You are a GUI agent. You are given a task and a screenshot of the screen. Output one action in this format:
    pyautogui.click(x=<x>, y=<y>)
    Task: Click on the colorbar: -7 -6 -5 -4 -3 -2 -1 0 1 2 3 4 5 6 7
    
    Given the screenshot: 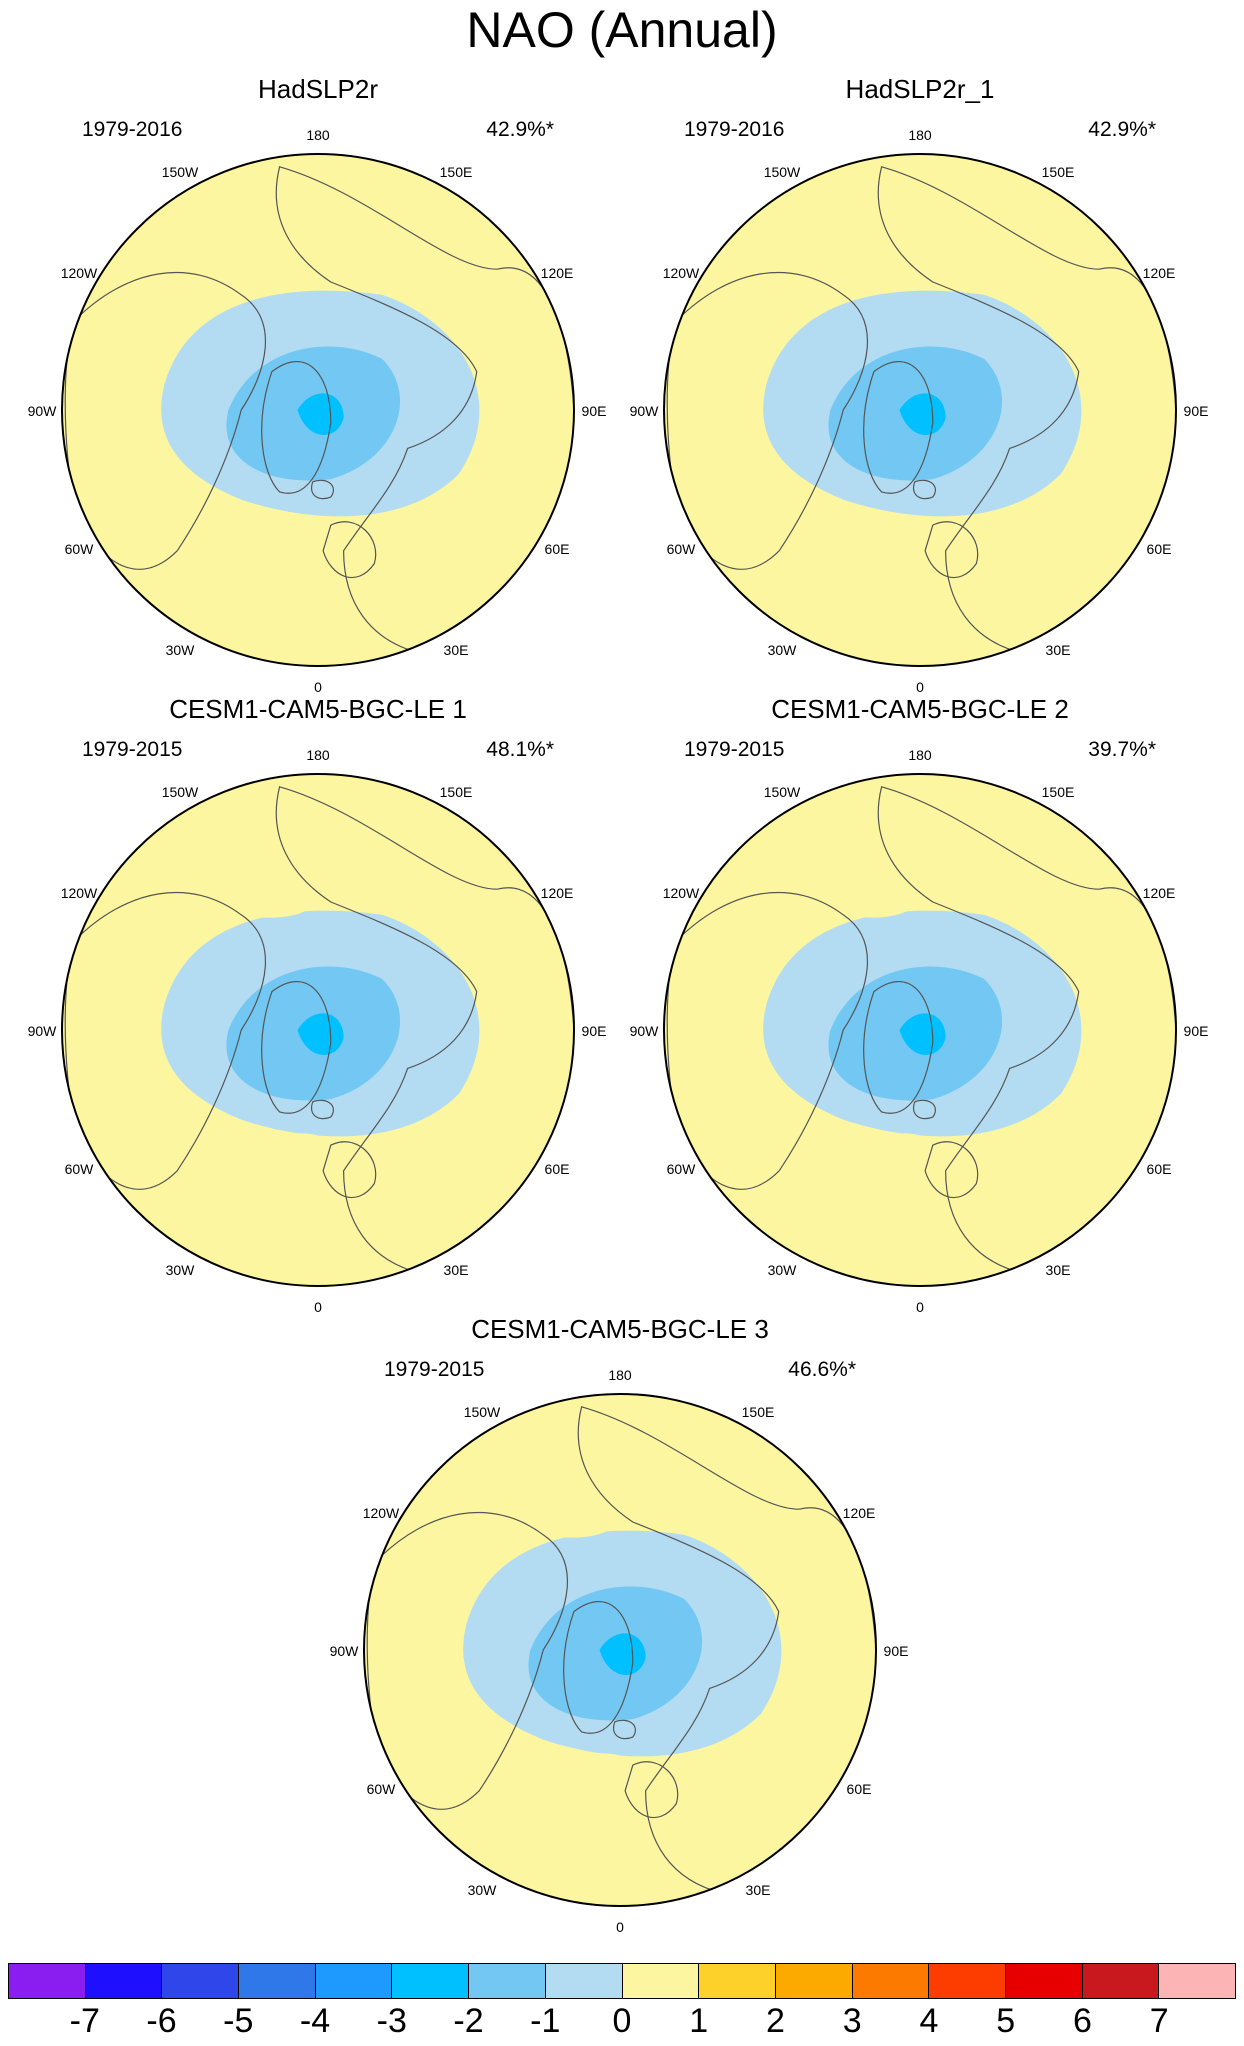 What is the action you would take?
    pyautogui.click(x=622, y=2004)
    